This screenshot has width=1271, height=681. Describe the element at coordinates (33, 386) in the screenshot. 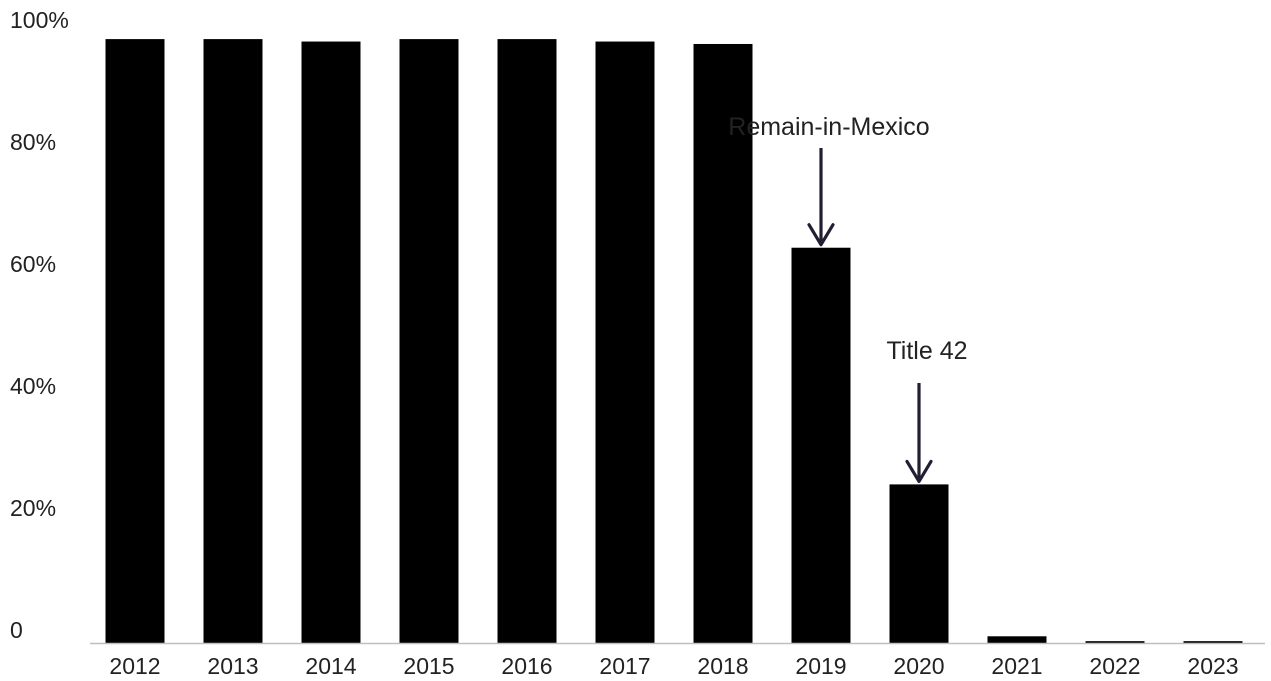

I see `y-tick-label: 40%` at that location.